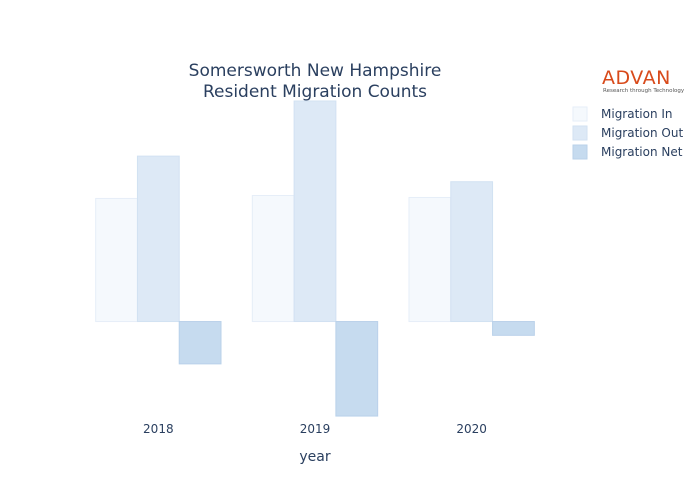 This screenshot has height=500, width=700. Describe the element at coordinates (513, 328) in the screenshot. I see `bar-migration-net-2020` at that location.